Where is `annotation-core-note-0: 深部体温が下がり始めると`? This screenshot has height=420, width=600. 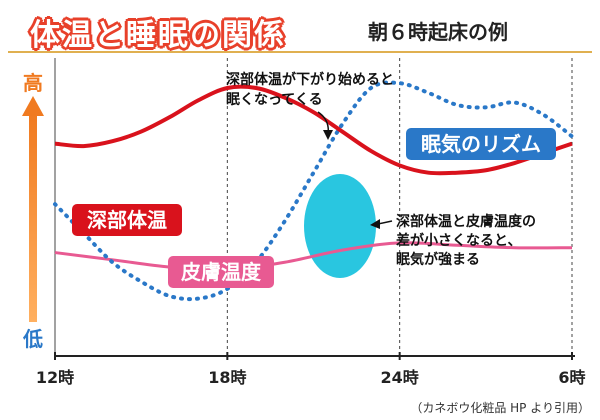 annotation-core-note-0: 深部体温が下がり始めると is located at coordinates (310, 79).